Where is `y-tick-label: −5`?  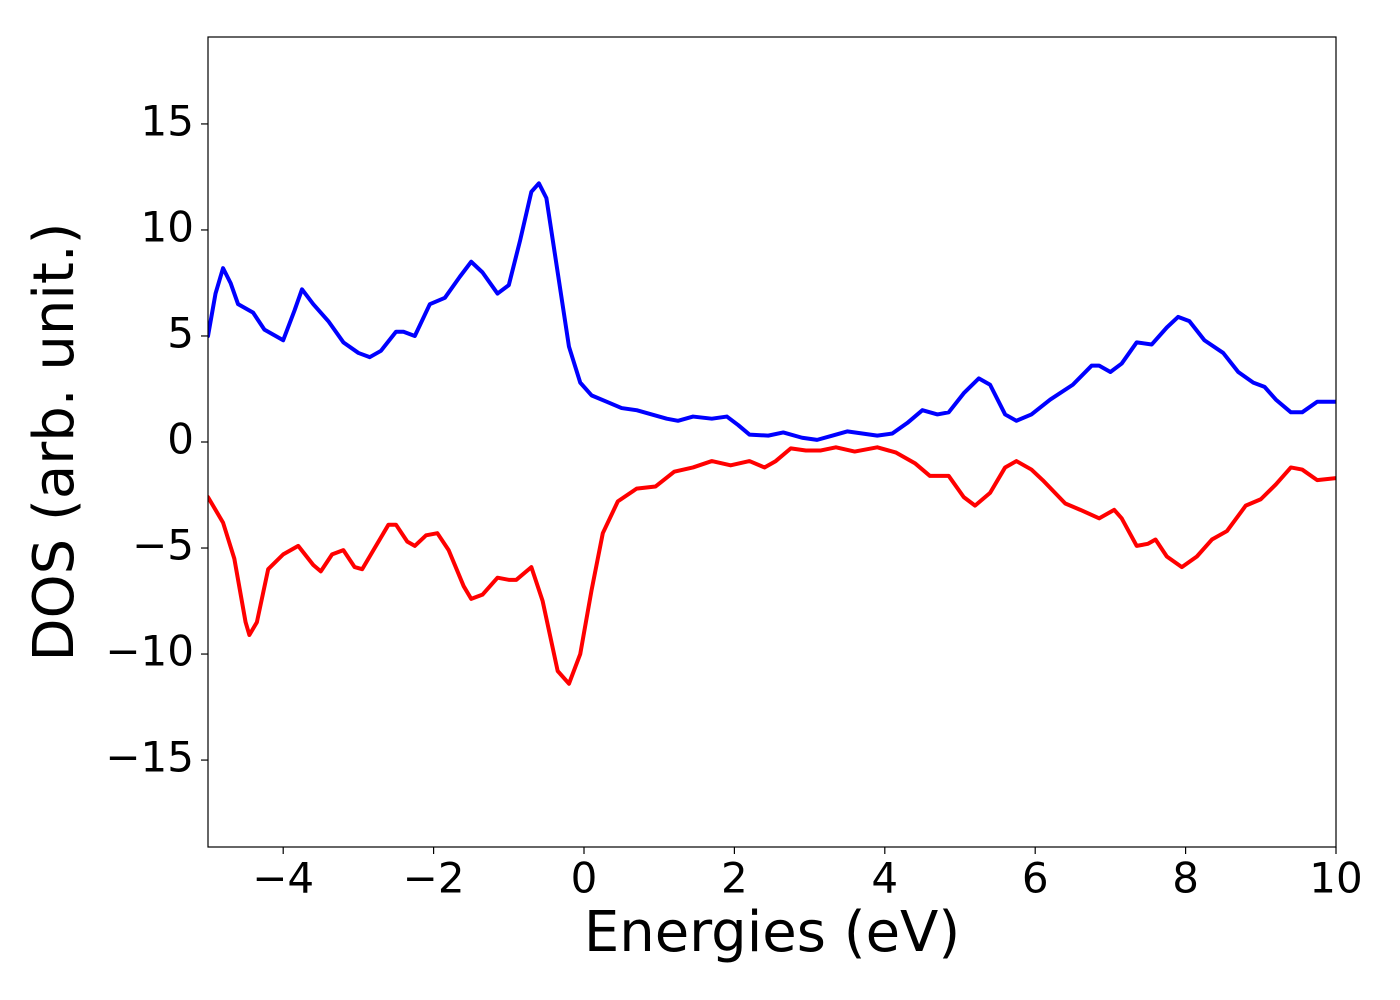 y-tick-label: −5 is located at coordinates (163, 545).